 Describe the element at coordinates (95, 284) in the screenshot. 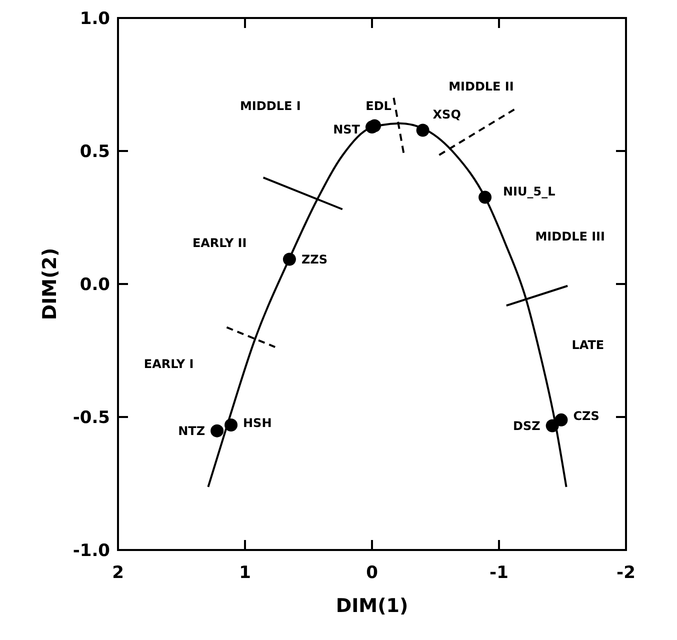

I see `y-tick-label: 0.0` at that location.